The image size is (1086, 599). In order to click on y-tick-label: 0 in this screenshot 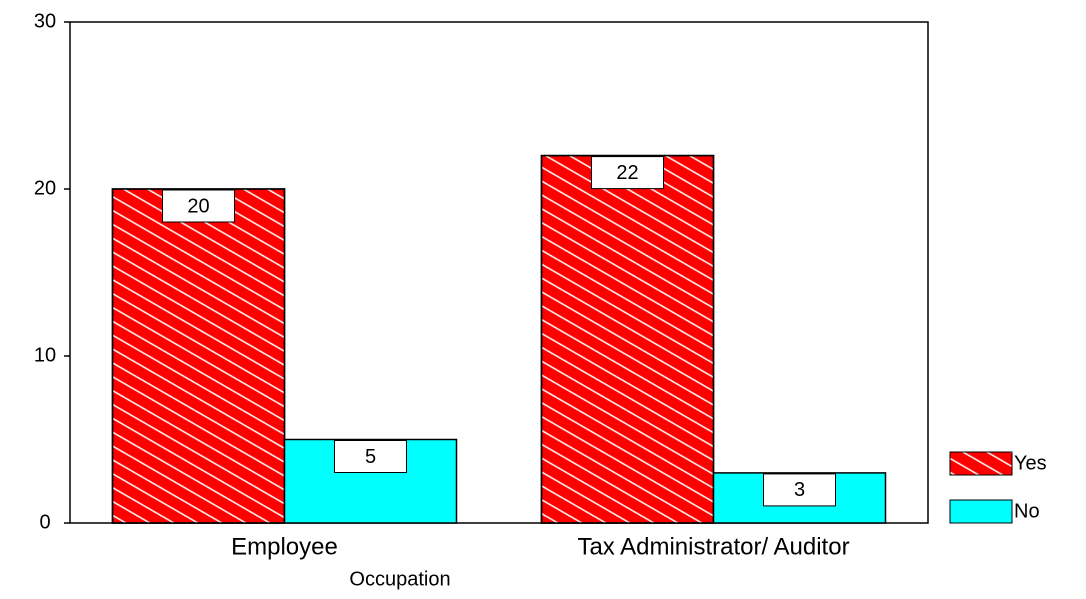, I will do `click(44, 522)`.